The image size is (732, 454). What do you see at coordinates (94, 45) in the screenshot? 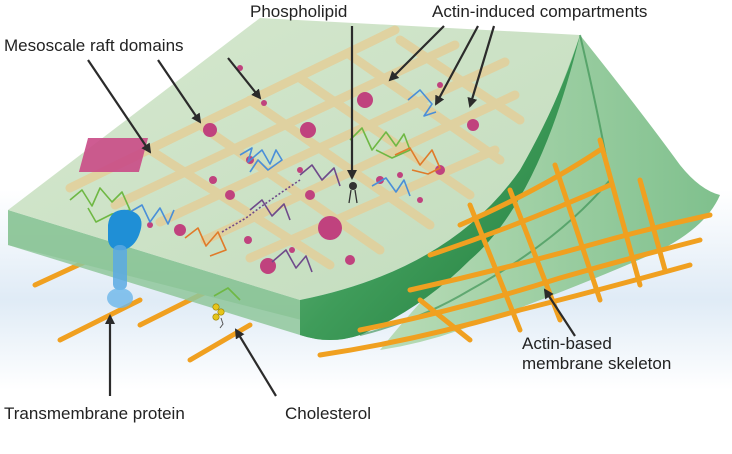
I see `label-raft-domains: Mesoscale raft domains` at bounding box center [94, 45].